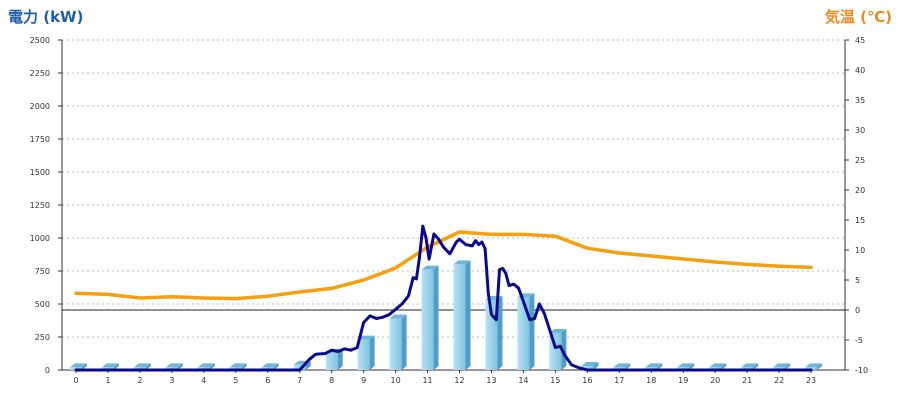  What do you see at coordinates (860, 130) in the screenshot?
I see `right-tick-label: 30` at bounding box center [860, 130].